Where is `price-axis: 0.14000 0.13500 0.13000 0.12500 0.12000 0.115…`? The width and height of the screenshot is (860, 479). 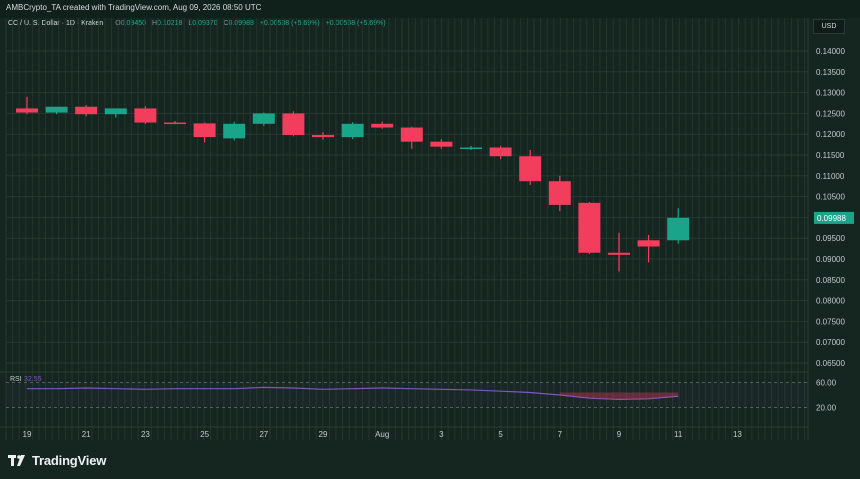 price-axis: 0.14000 0.13500 0.13000 0.12500 0.12000 0.115… is located at coordinates (834, 207).